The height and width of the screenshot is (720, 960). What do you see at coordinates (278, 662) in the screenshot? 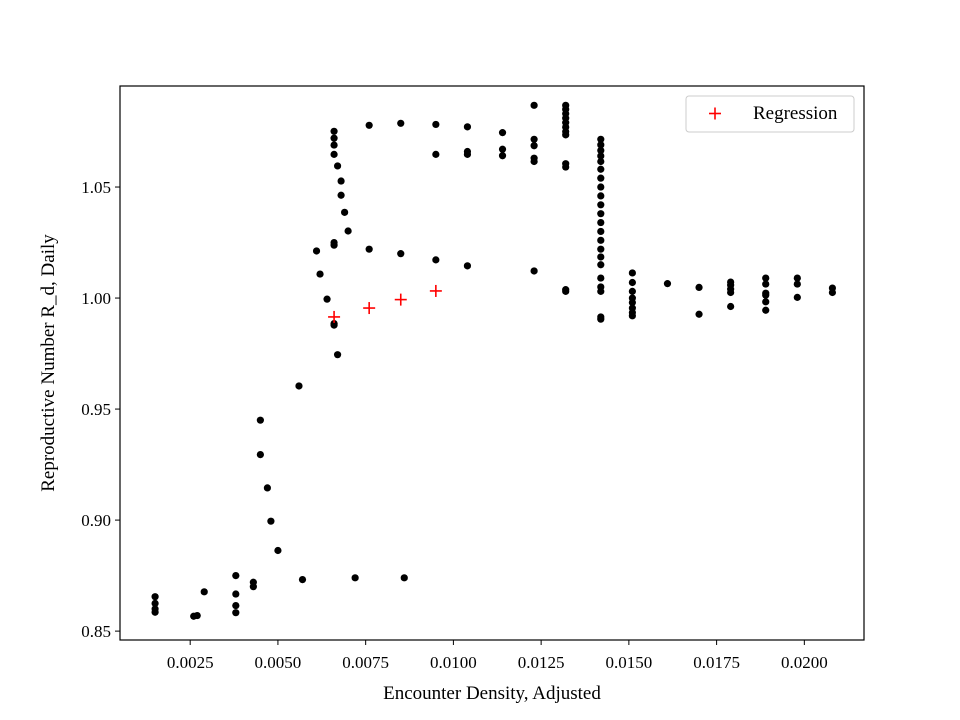
I see `x-tick-label: 0.0050` at bounding box center [278, 662].